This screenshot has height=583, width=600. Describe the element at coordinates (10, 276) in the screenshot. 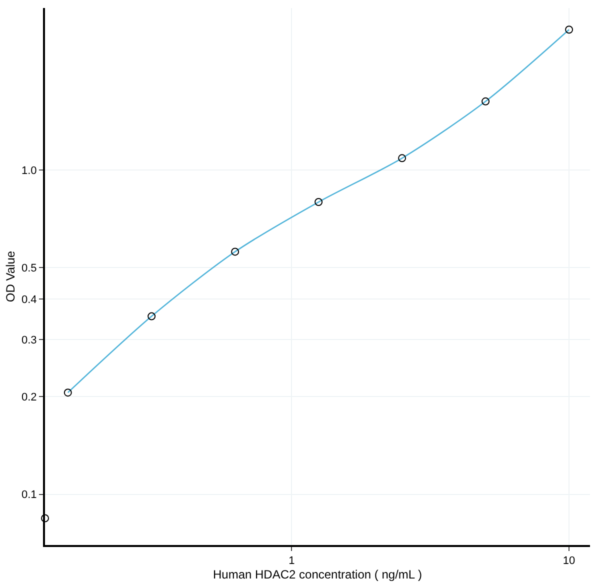

I see `y-axis-title: OD Value` at that location.